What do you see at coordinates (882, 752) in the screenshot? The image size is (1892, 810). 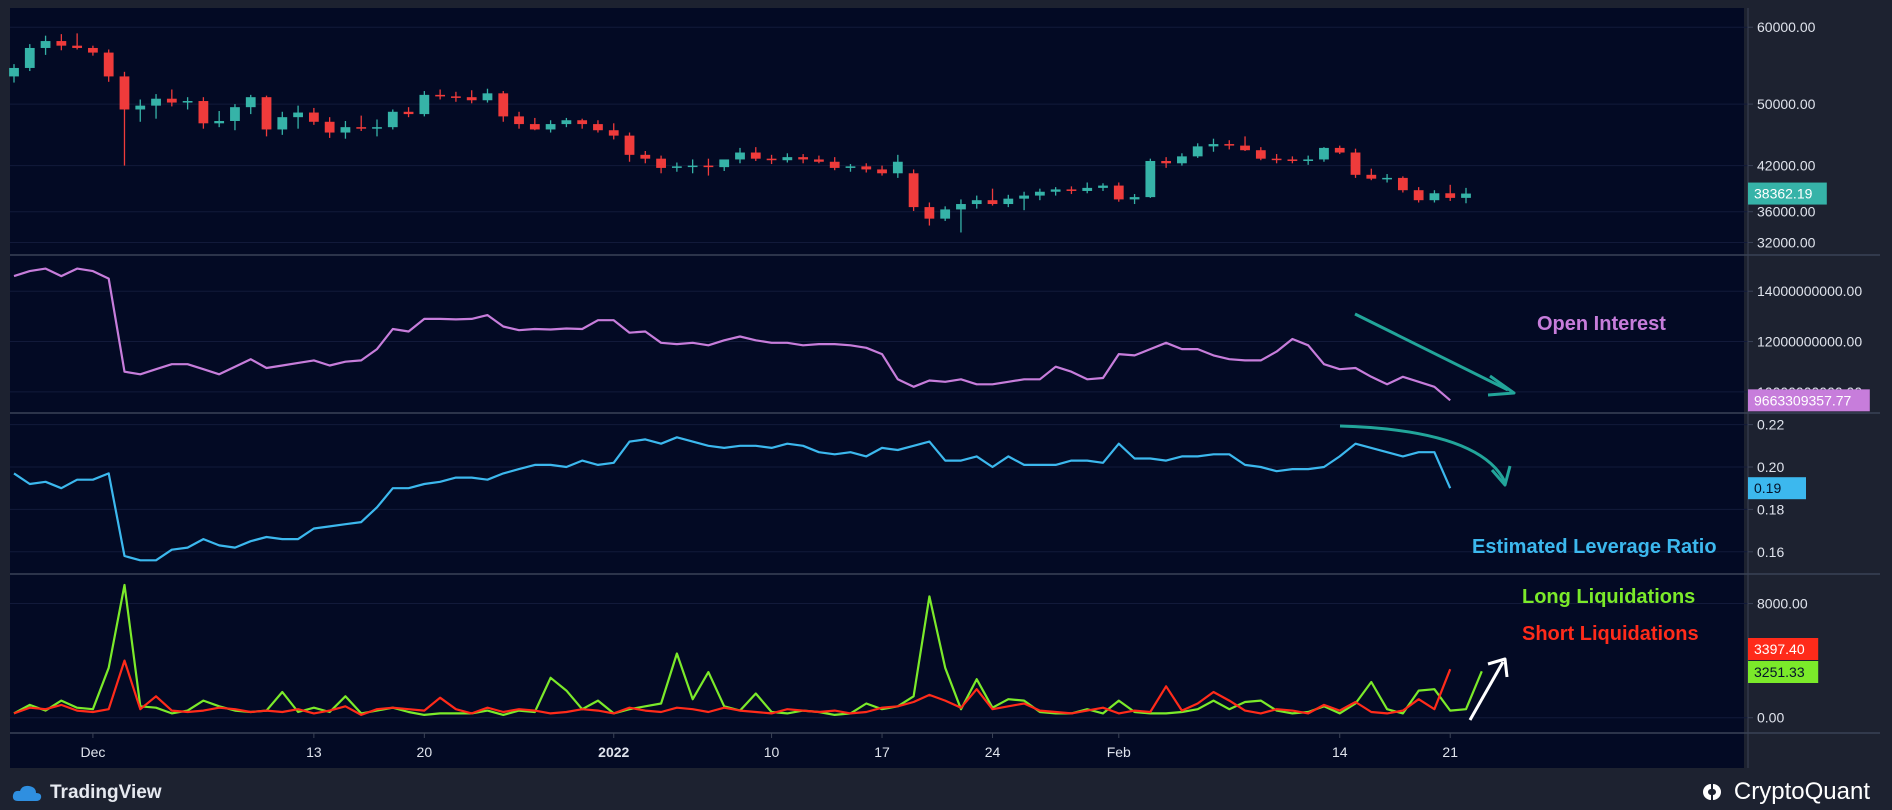 I see `x-tick-label-5: 17` at bounding box center [882, 752].